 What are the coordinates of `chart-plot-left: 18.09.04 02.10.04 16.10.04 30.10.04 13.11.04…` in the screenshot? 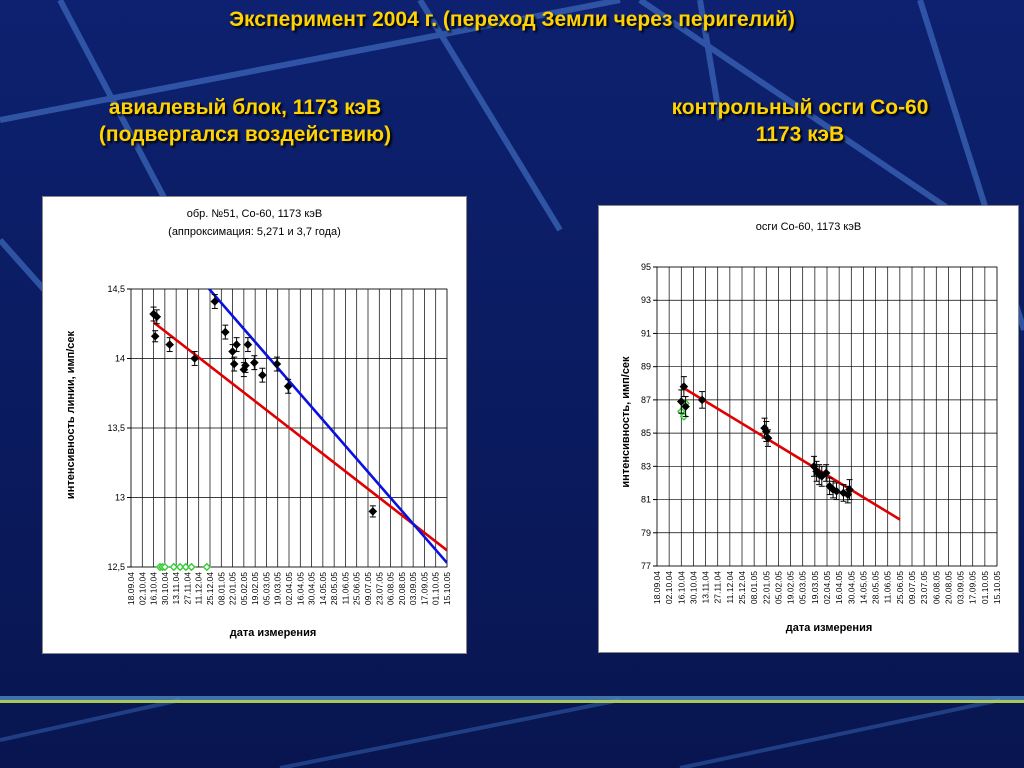 It's located at (279, 444).